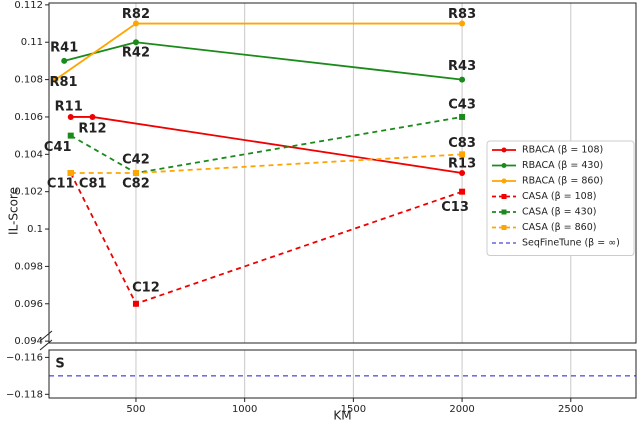 Image resolution: width=640 pixels, height=423 pixels. What do you see at coordinates (28, 341) in the screenshot?
I see `y-tick-label: 0.094` at bounding box center [28, 341].